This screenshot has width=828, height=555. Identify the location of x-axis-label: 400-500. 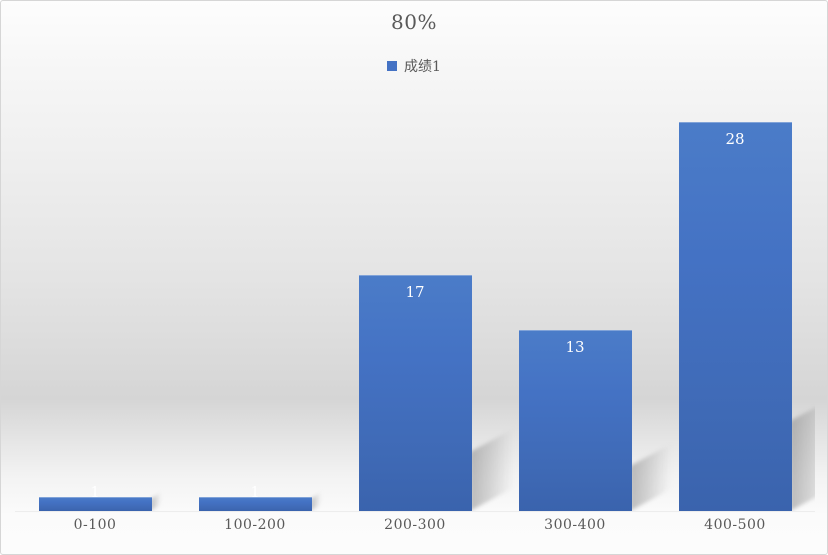
(735, 525).